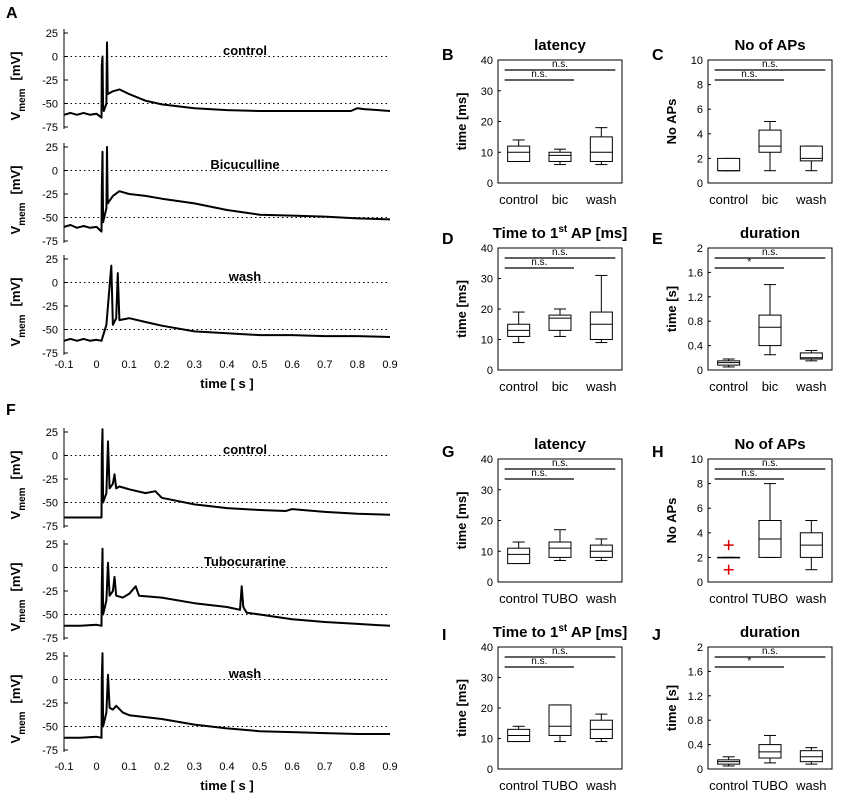 The image size is (850, 804). Describe the element at coordinates (770, 199) in the screenshot. I see `category-label: bic` at that location.